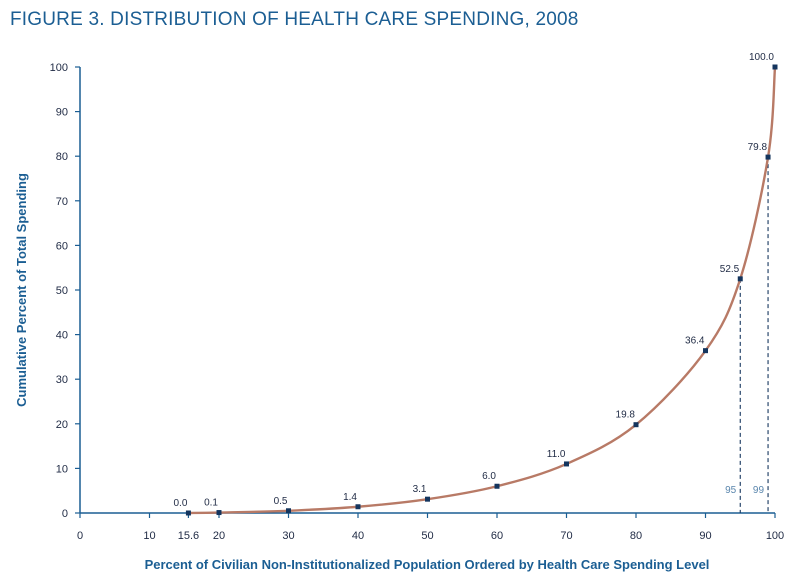  Describe the element at coordinates (489, 476) in the screenshot. I see `data-label: 6.0` at that location.